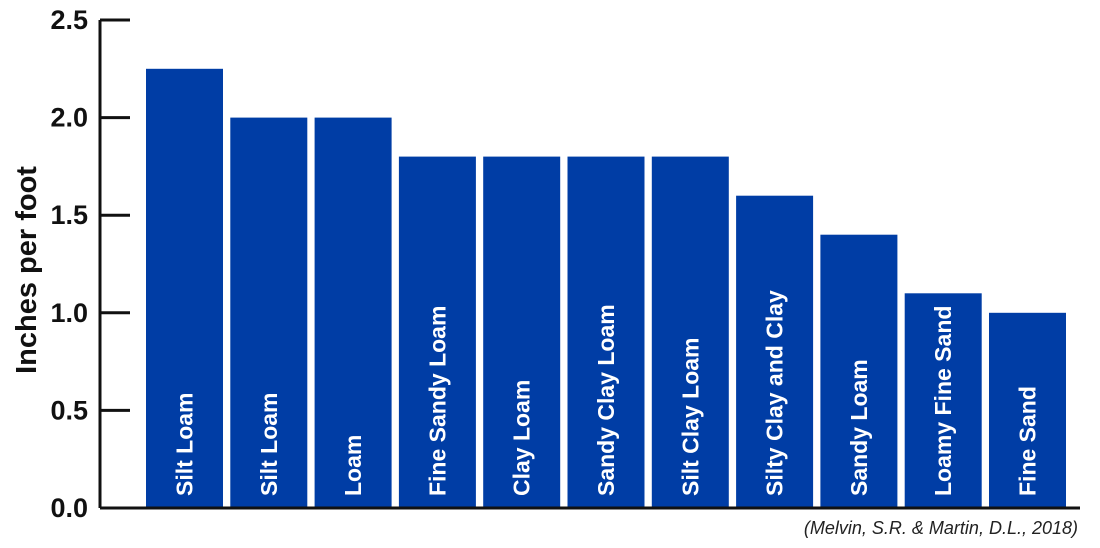 The image size is (1100, 548). What do you see at coordinates (27, 270) in the screenshot?
I see `y-axis-title: Inches per foot` at bounding box center [27, 270].